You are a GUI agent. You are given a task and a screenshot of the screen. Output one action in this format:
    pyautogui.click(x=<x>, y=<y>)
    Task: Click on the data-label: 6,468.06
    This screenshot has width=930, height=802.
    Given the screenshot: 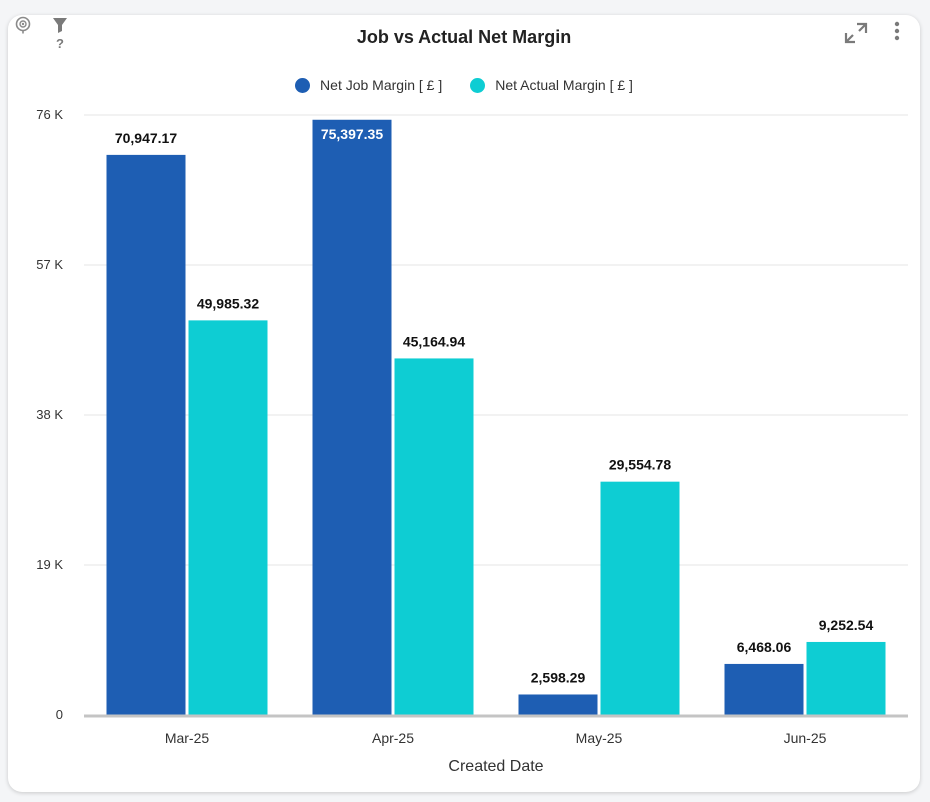 What is the action you would take?
    pyautogui.click(x=764, y=647)
    